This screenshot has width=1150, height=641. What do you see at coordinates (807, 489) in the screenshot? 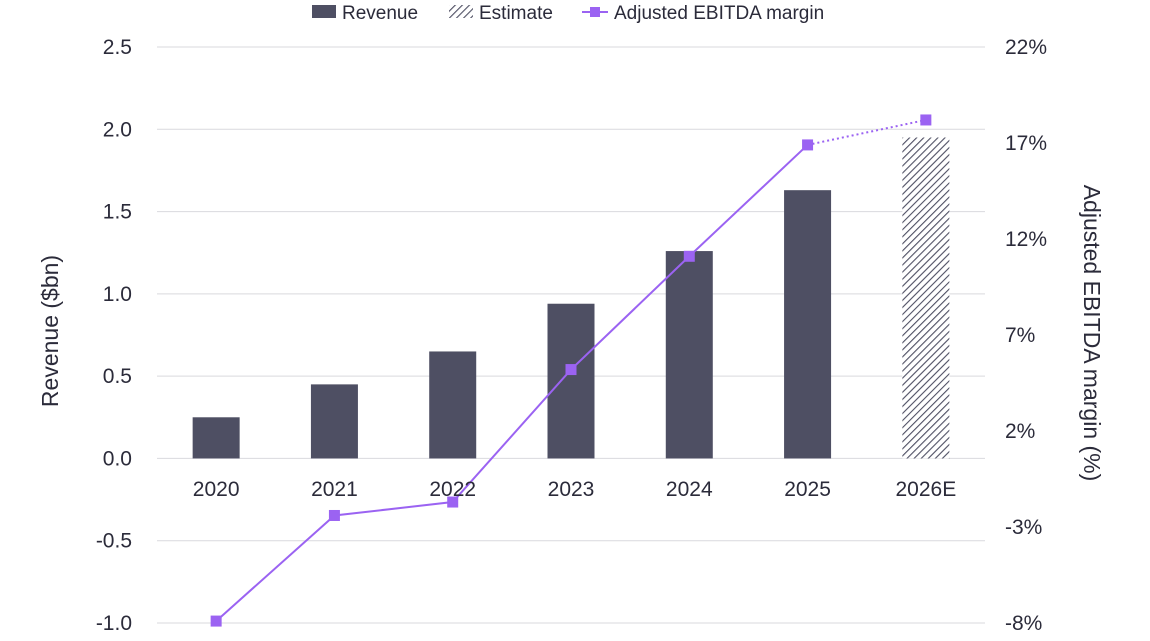
I see `x-tick-label: 2025` at bounding box center [807, 489].